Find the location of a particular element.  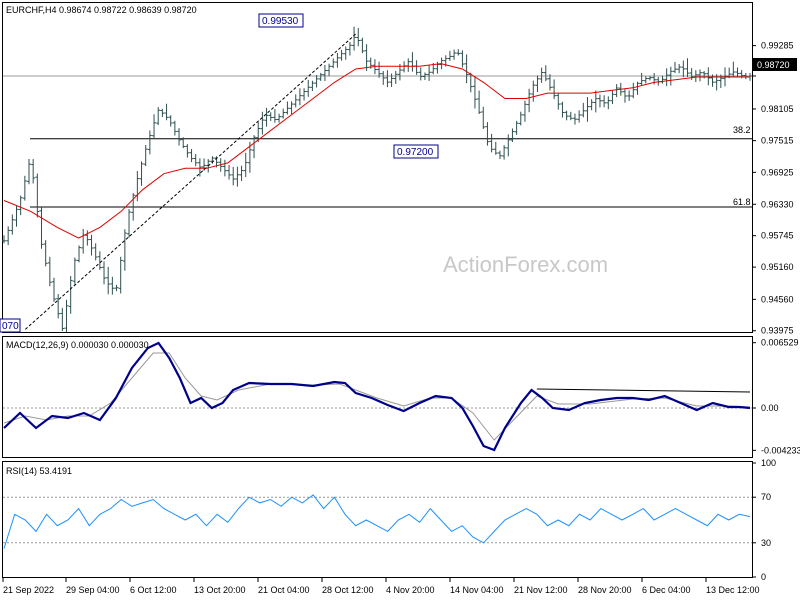

rsi-y-axis: 100 70 30 0 is located at coordinates (764, 520).